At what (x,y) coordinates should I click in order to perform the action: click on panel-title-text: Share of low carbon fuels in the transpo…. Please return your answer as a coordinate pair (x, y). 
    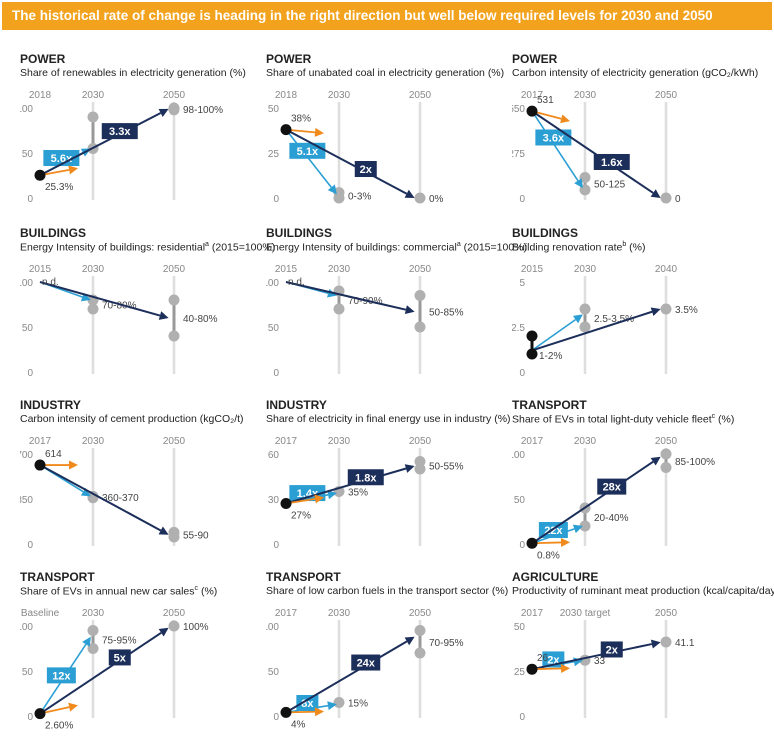
    Looking at the image, I should click on (377, 591).